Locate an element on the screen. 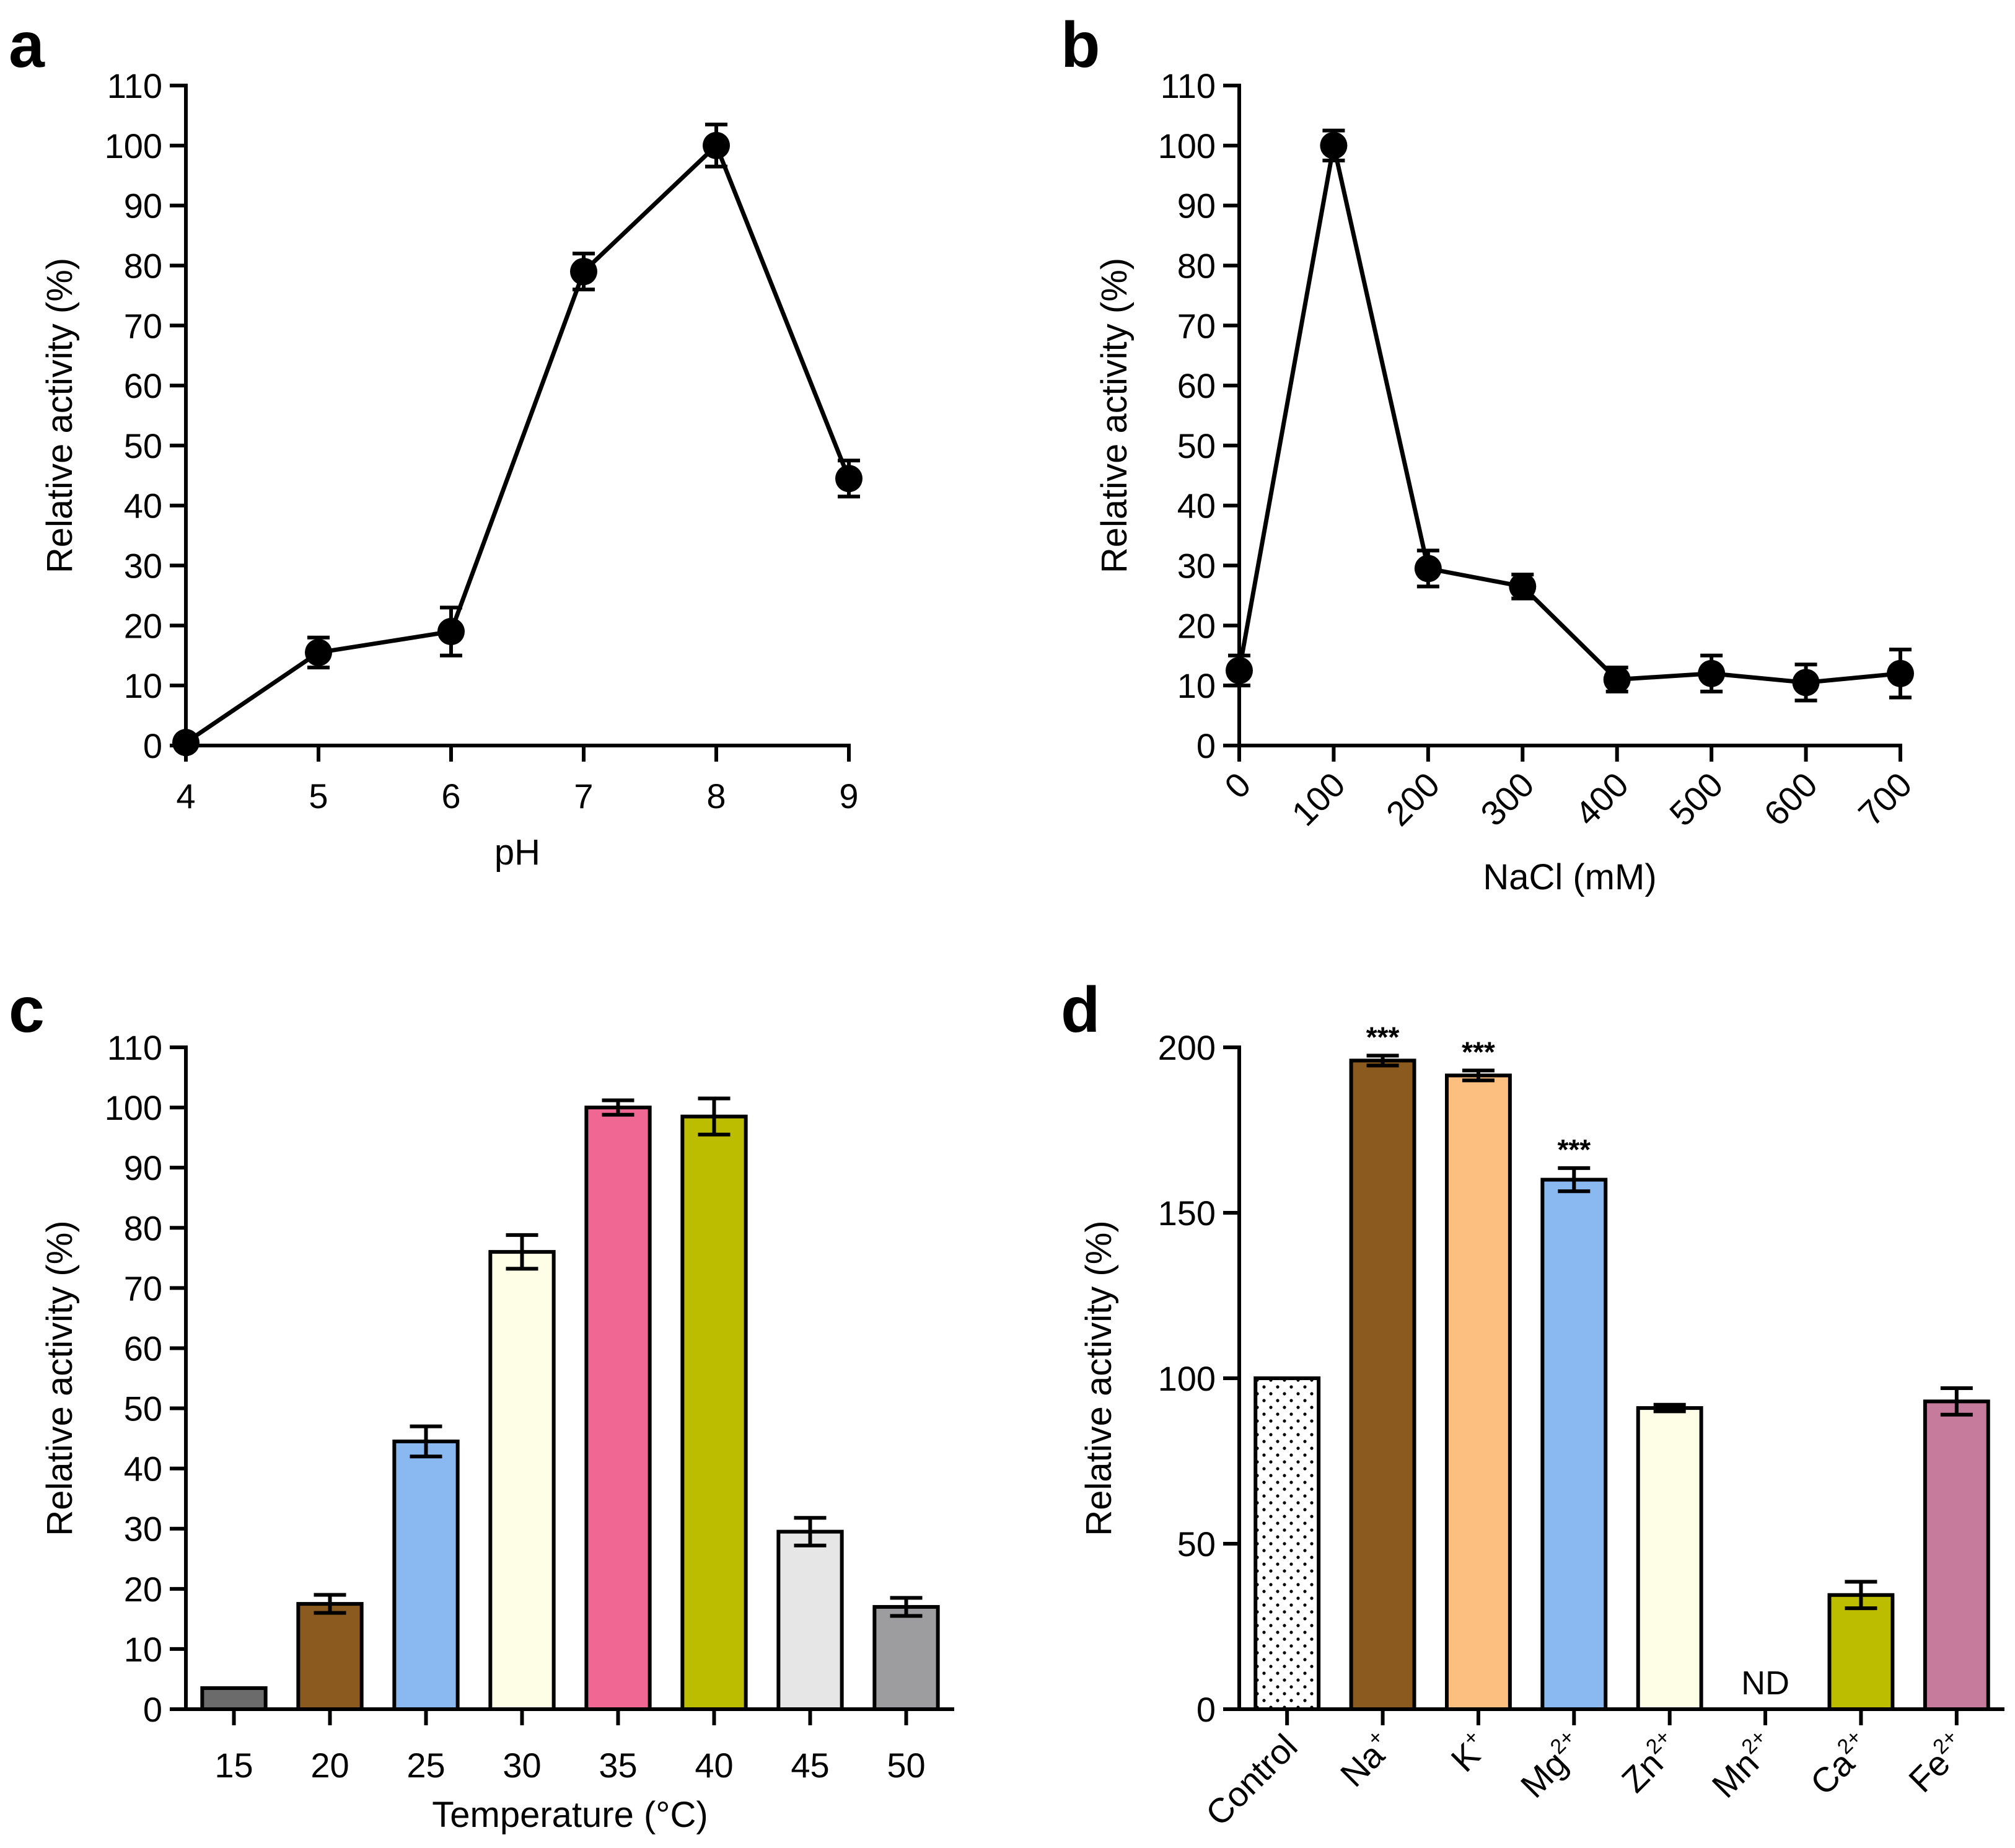 The height and width of the screenshot is (1848, 2015). x-tick-label: Fe2+ is located at coordinates (1937, 1762).